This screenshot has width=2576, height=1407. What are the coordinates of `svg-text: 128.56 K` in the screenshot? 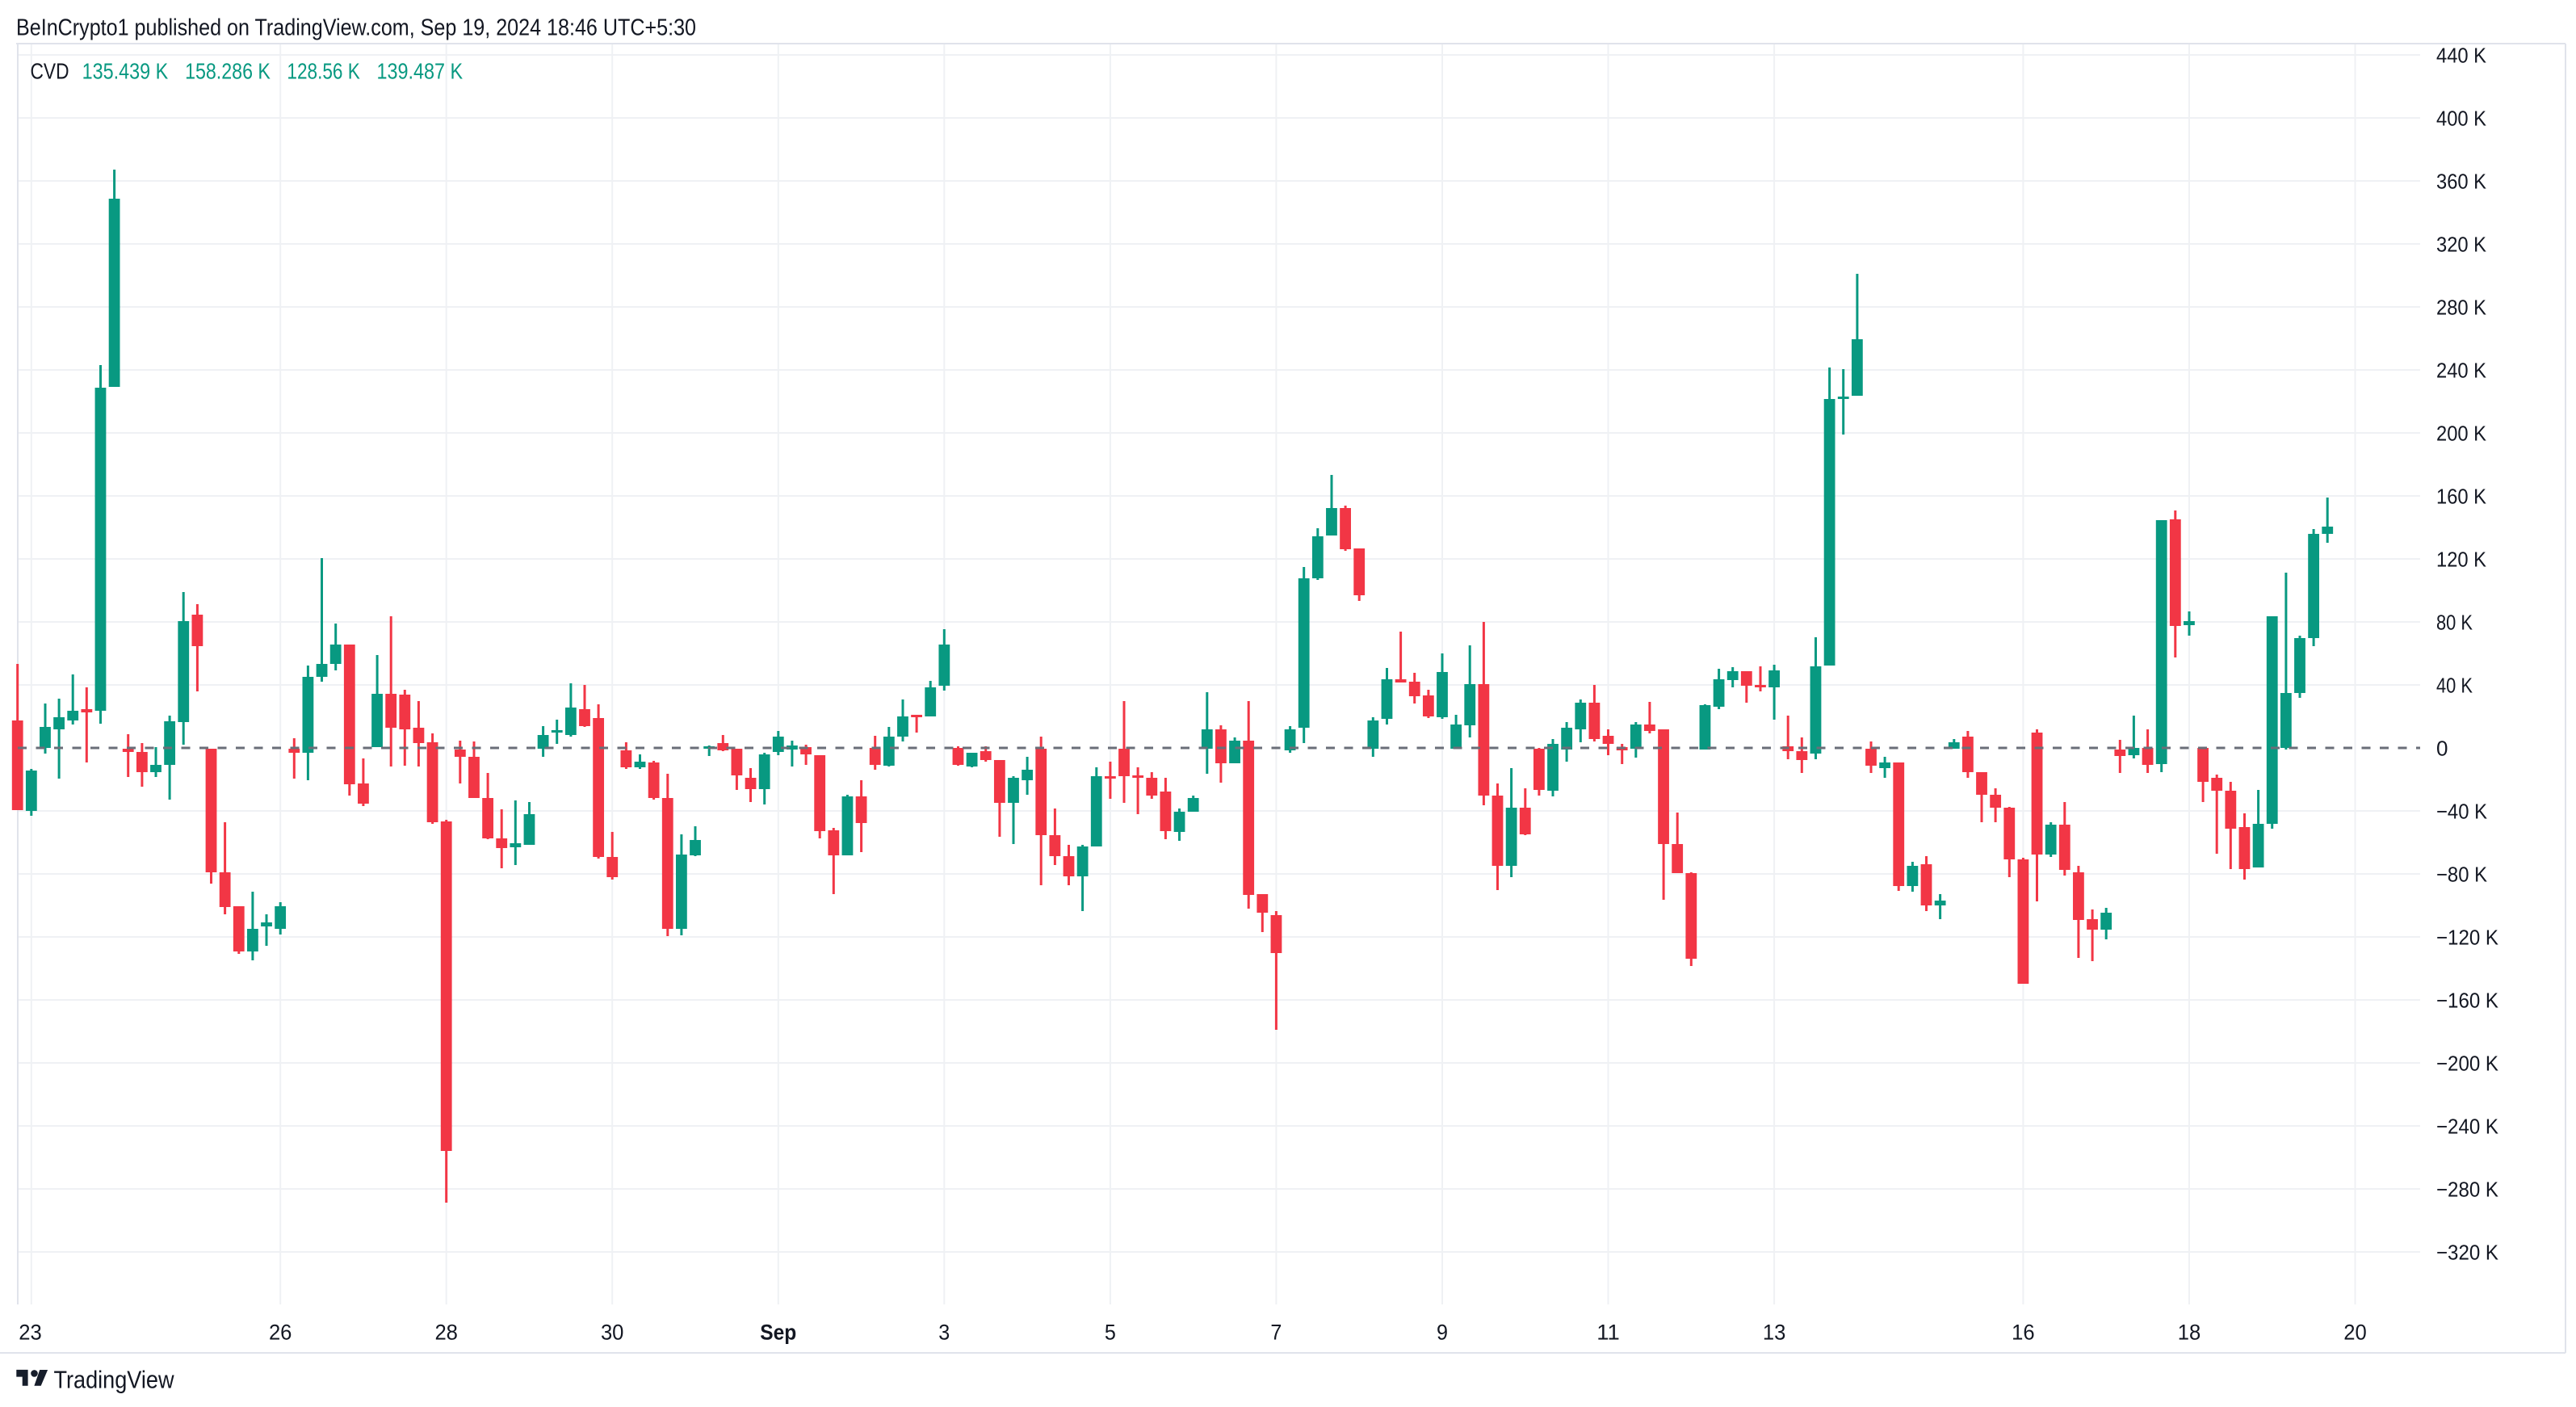 It's located at (323, 72).